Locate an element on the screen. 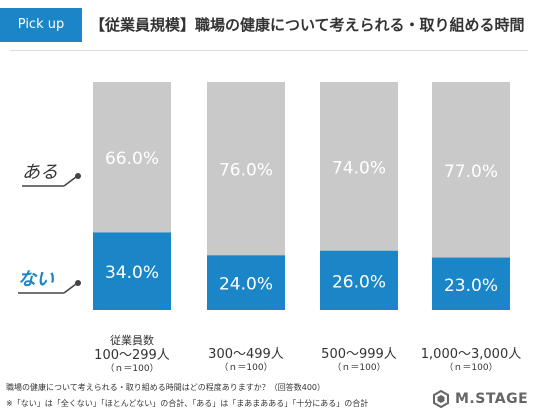 The image size is (536, 419). value-label-nai-3: 26.0% is located at coordinates (359, 282).